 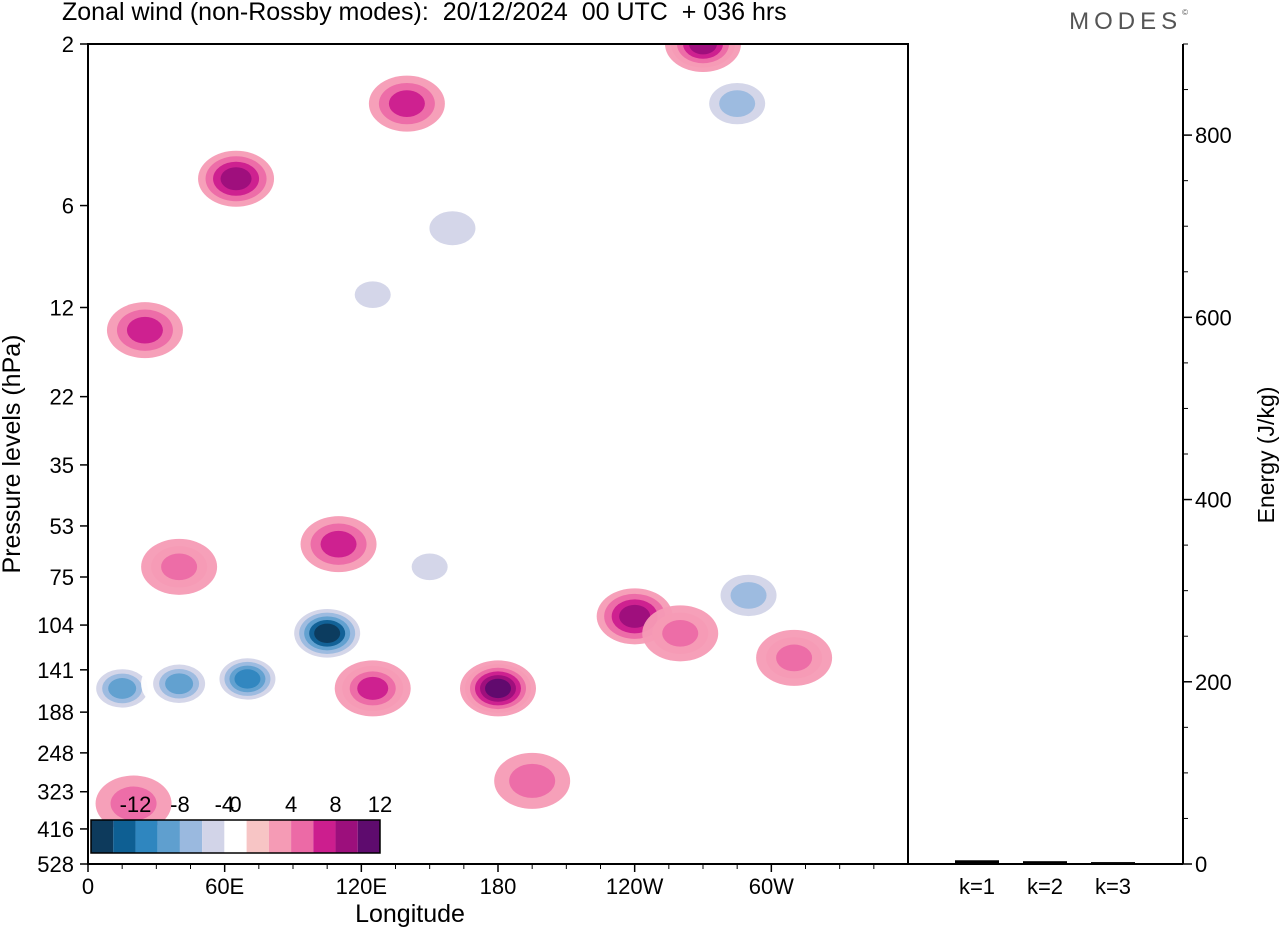 What do you see at coordinates (55, 753) in the screenshot?
I see `y-tick-label: 248` at bounding box center [55, 753].